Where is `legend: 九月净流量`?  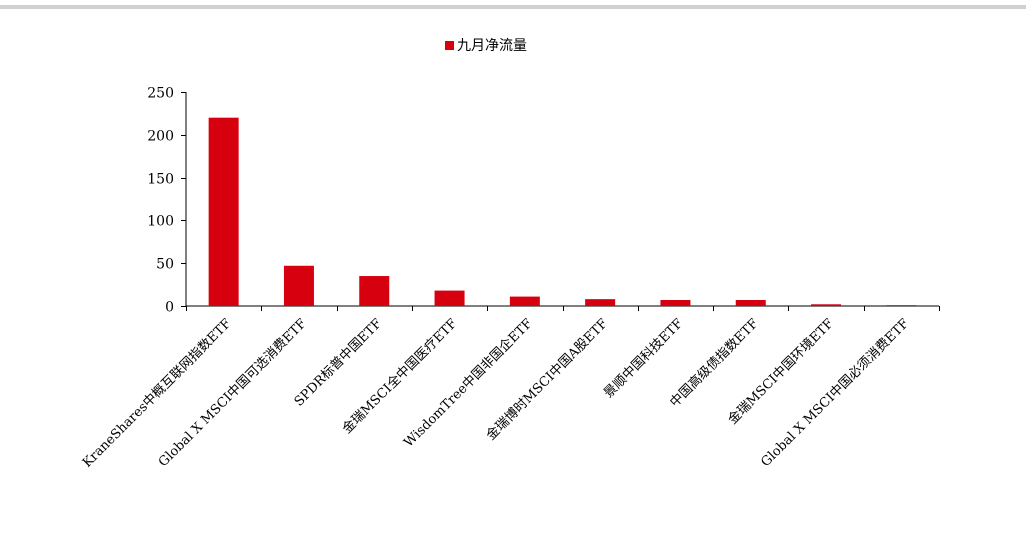
legend: 九月净流量 is located at coordinates (486, 45).